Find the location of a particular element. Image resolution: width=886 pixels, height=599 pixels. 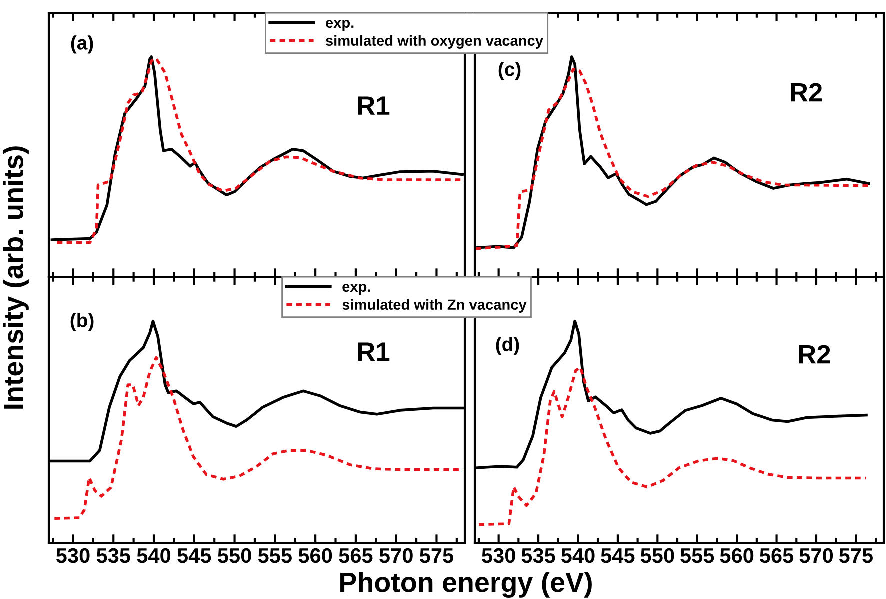

legend-label: simulated with Zn vacancy is located at coordinates (434, 306).